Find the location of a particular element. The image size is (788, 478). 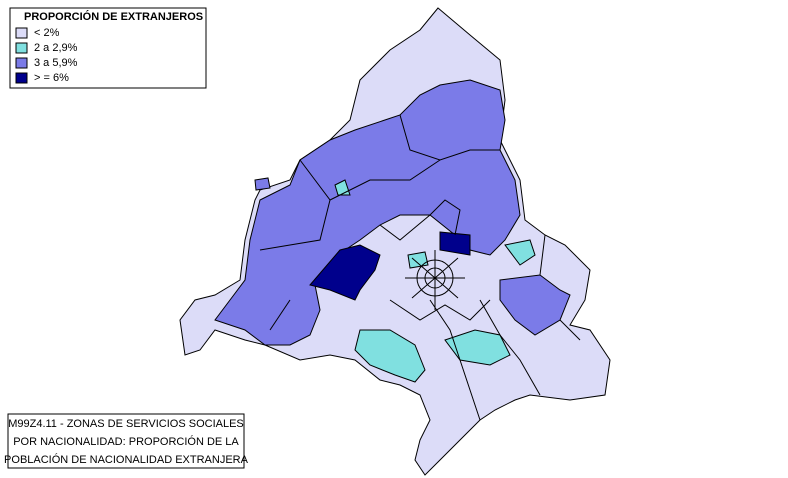

legend-label: 3 a 5,9% is located at coordinates (56, 63).